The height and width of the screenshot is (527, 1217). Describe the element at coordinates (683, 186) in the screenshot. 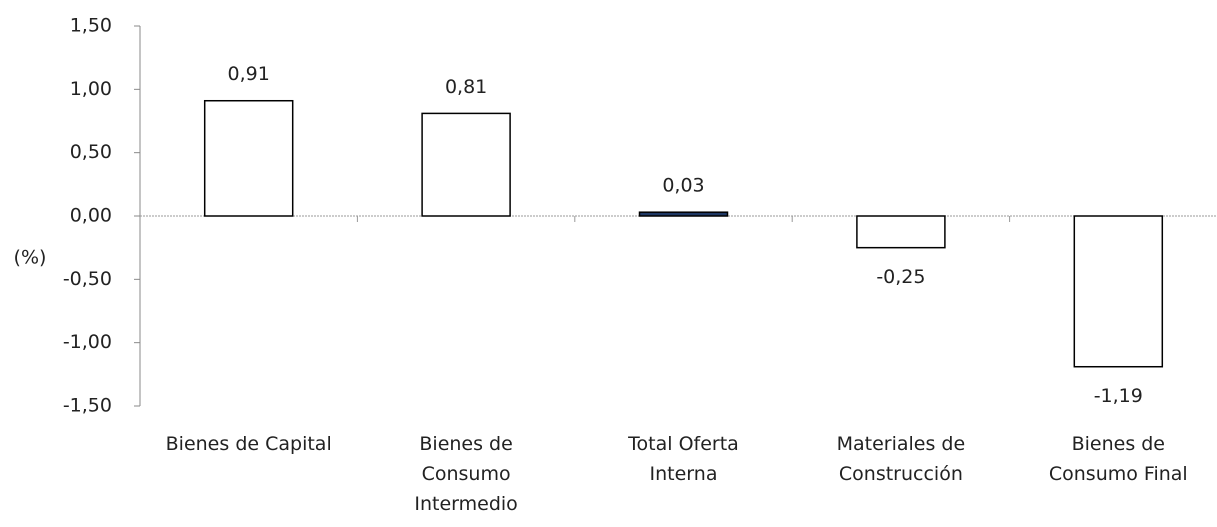

I see `data-label: 0,03` at that location.